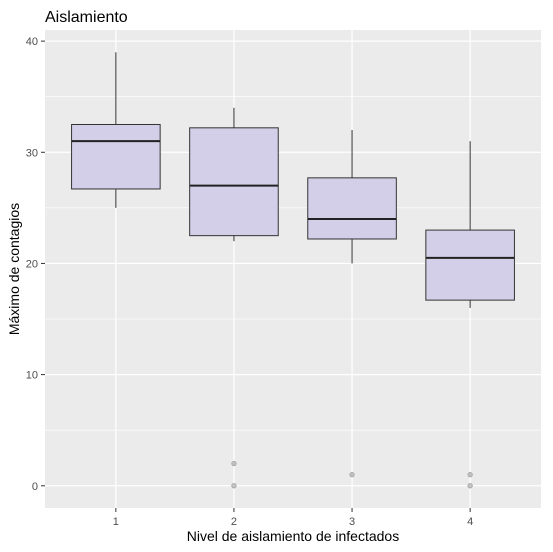 This screenshot has width=553, height=552. I want to click on x-tick-label: 1, so click(116, 522).